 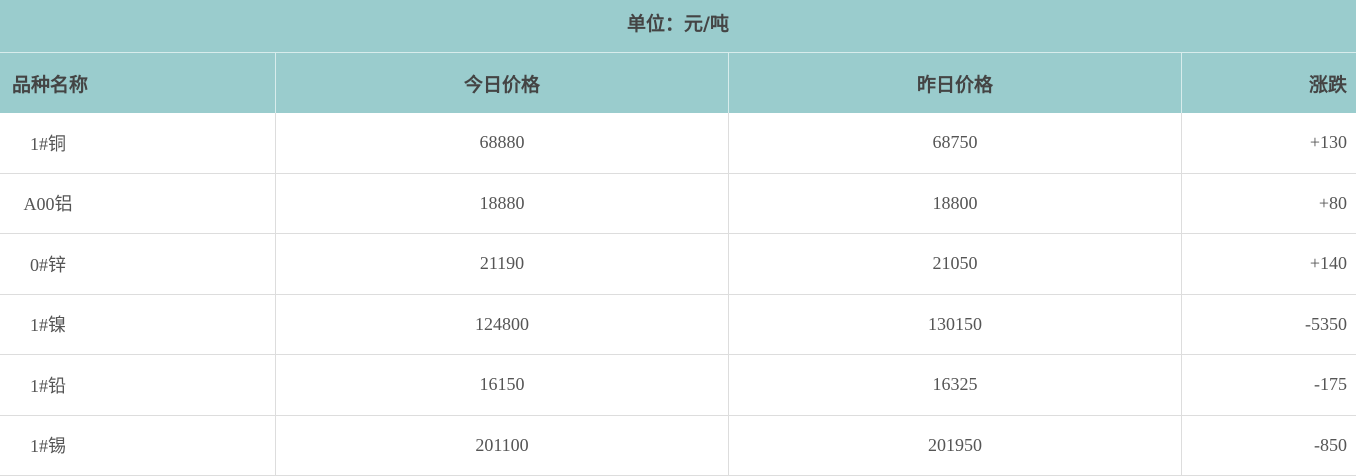 What do you see at coordinates (138, 264) in the screenshot?
I see `cell-name: 0#锌` at bounding box center [138, 264].